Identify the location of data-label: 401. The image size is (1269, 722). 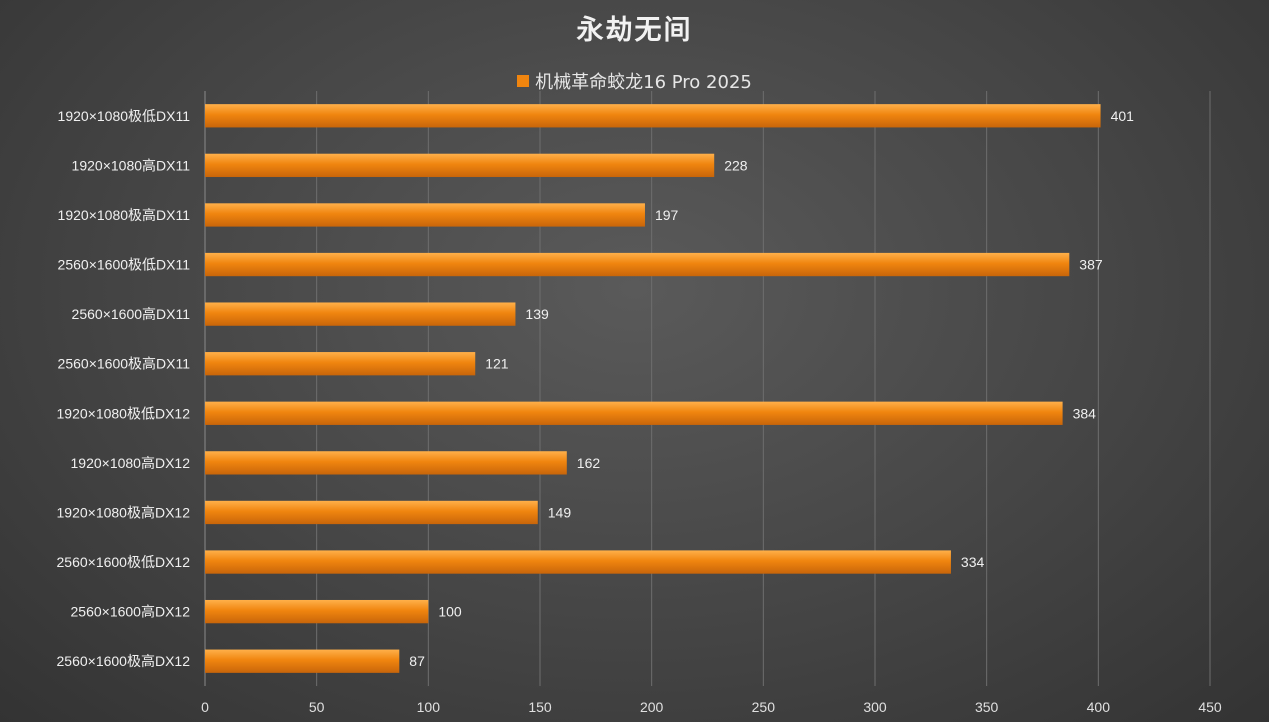
(1123, 116).